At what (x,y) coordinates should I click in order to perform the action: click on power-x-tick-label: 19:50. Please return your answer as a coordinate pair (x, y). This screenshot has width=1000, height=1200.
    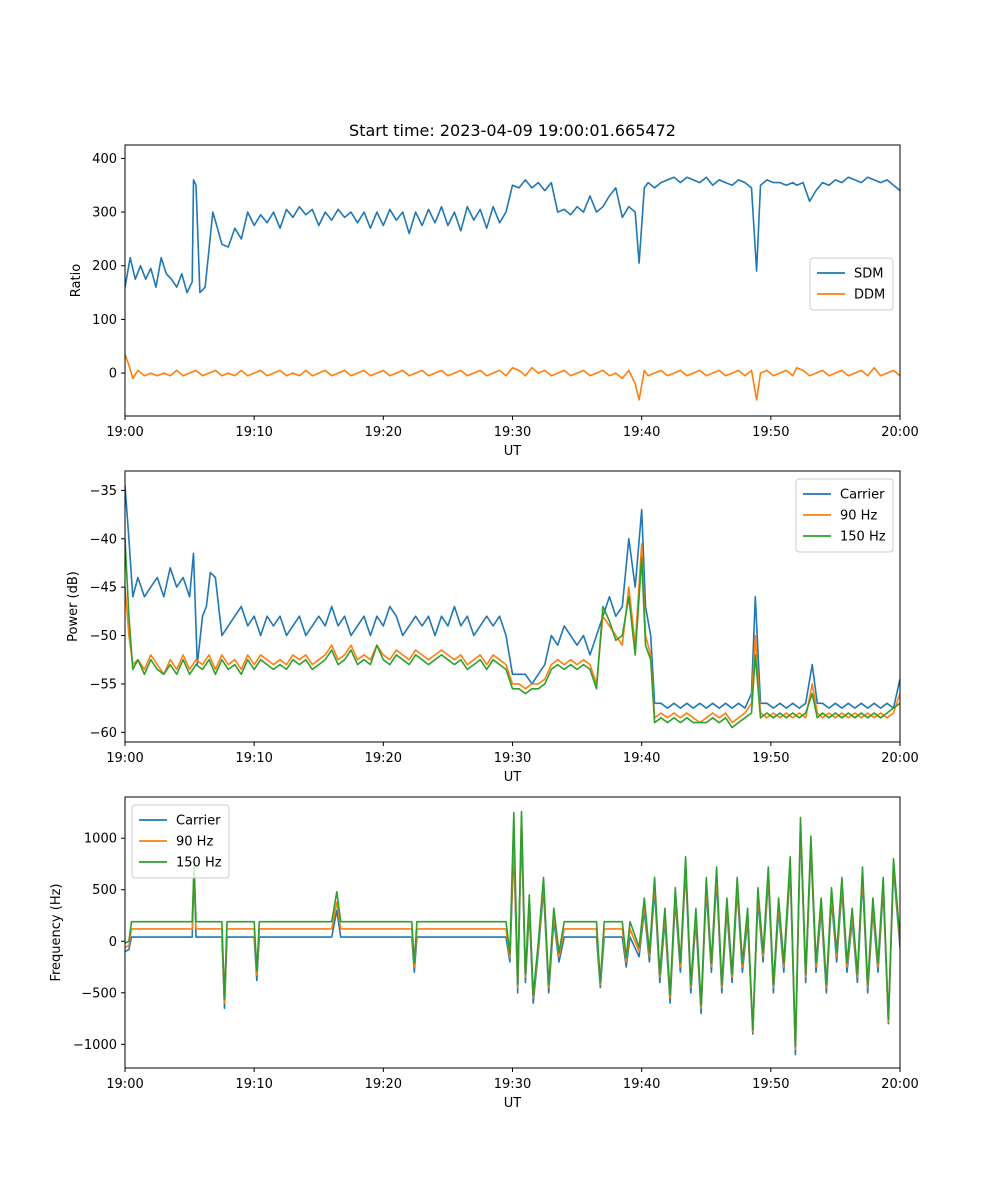
    Looking at the image, I should click on (770, 758).